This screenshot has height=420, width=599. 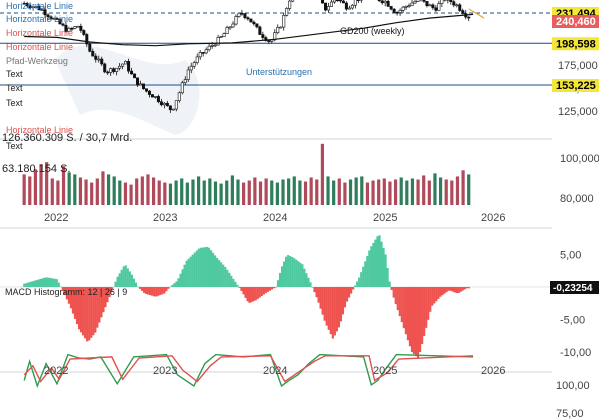 What do you see at coordinates (36, 169) in the screenshot?
I see `volume-label-2: 63.180.154 S.` at bounding box center [36, 169].